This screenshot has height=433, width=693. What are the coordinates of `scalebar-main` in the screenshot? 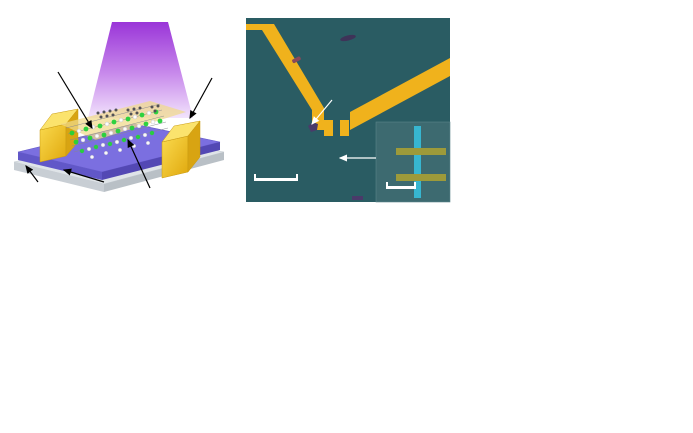 It's located at (276, 179).